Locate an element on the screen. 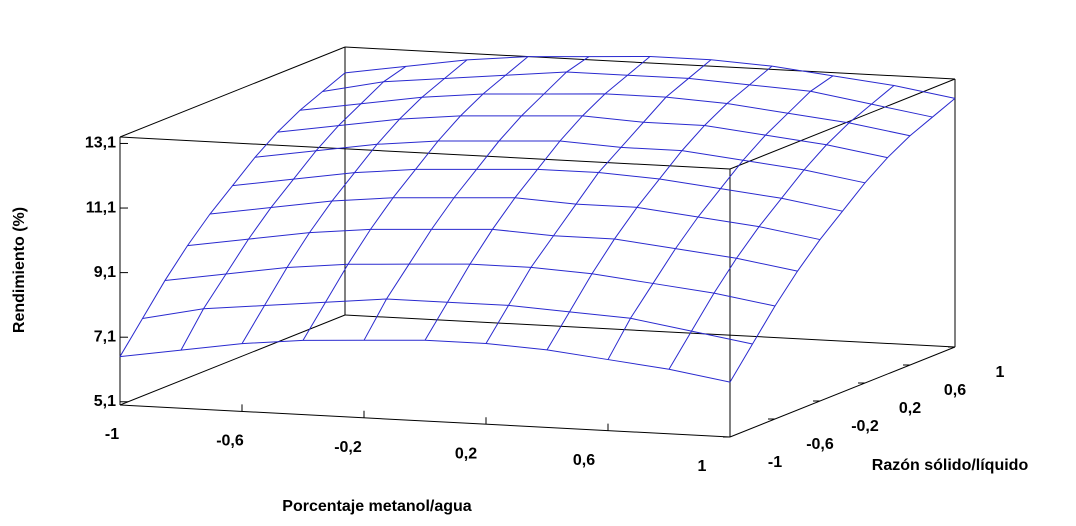  x-tick-label: 0,6 is located at coordinates (584, 460).